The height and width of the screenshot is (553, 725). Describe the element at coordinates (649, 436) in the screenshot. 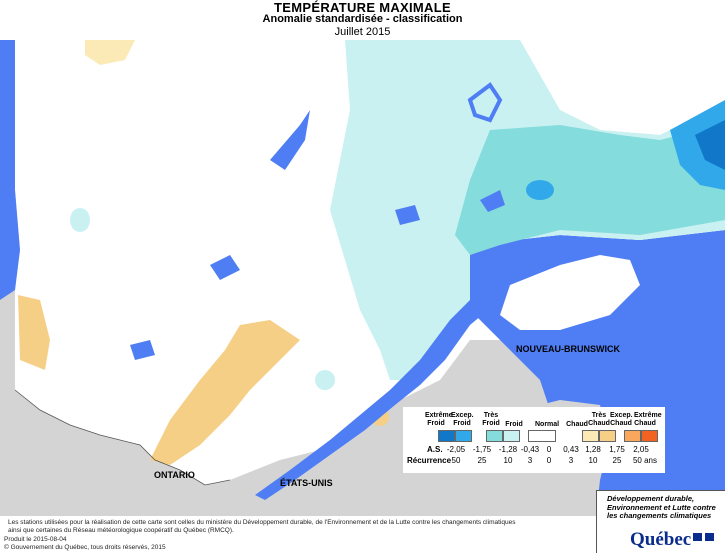

I see `legend-swatch-extreme-warm` at that location.